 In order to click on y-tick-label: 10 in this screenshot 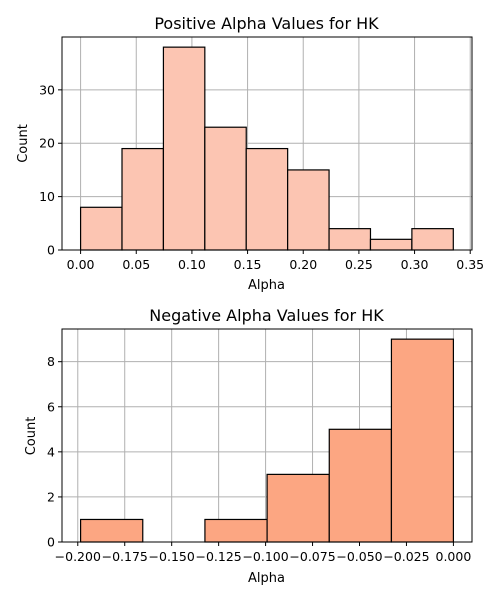, I will do `click(47, 196)`.